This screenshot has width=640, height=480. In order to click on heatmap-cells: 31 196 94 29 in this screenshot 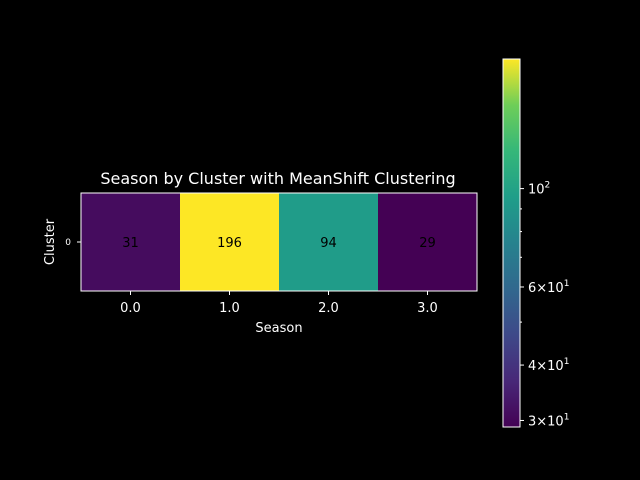, I will do `click(279, 242)`.